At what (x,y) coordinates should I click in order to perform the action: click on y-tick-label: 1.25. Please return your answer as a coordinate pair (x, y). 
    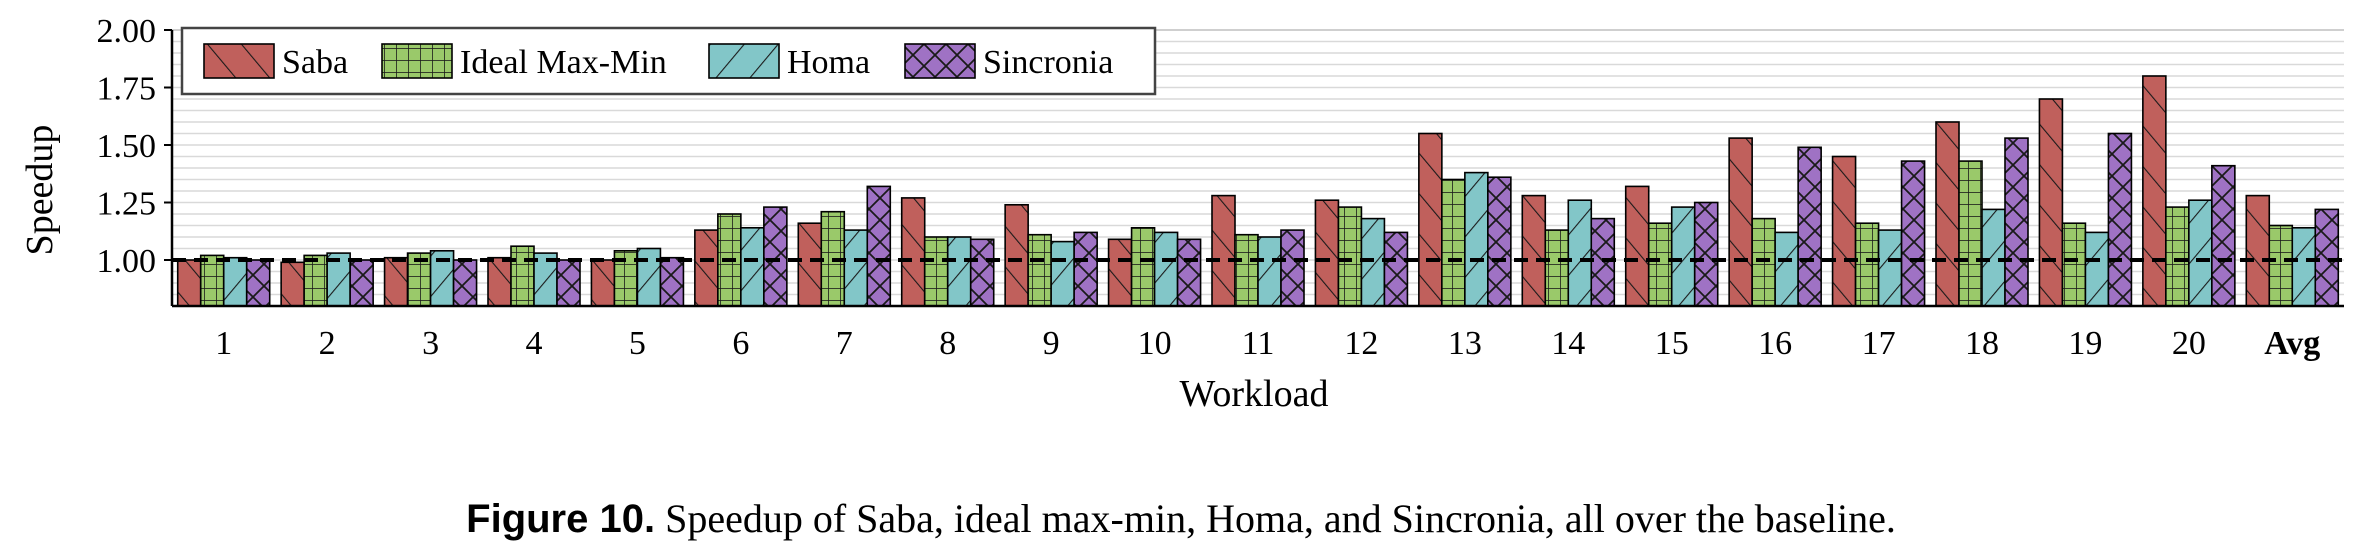
    Looking at the image, I should click on (127, 204).